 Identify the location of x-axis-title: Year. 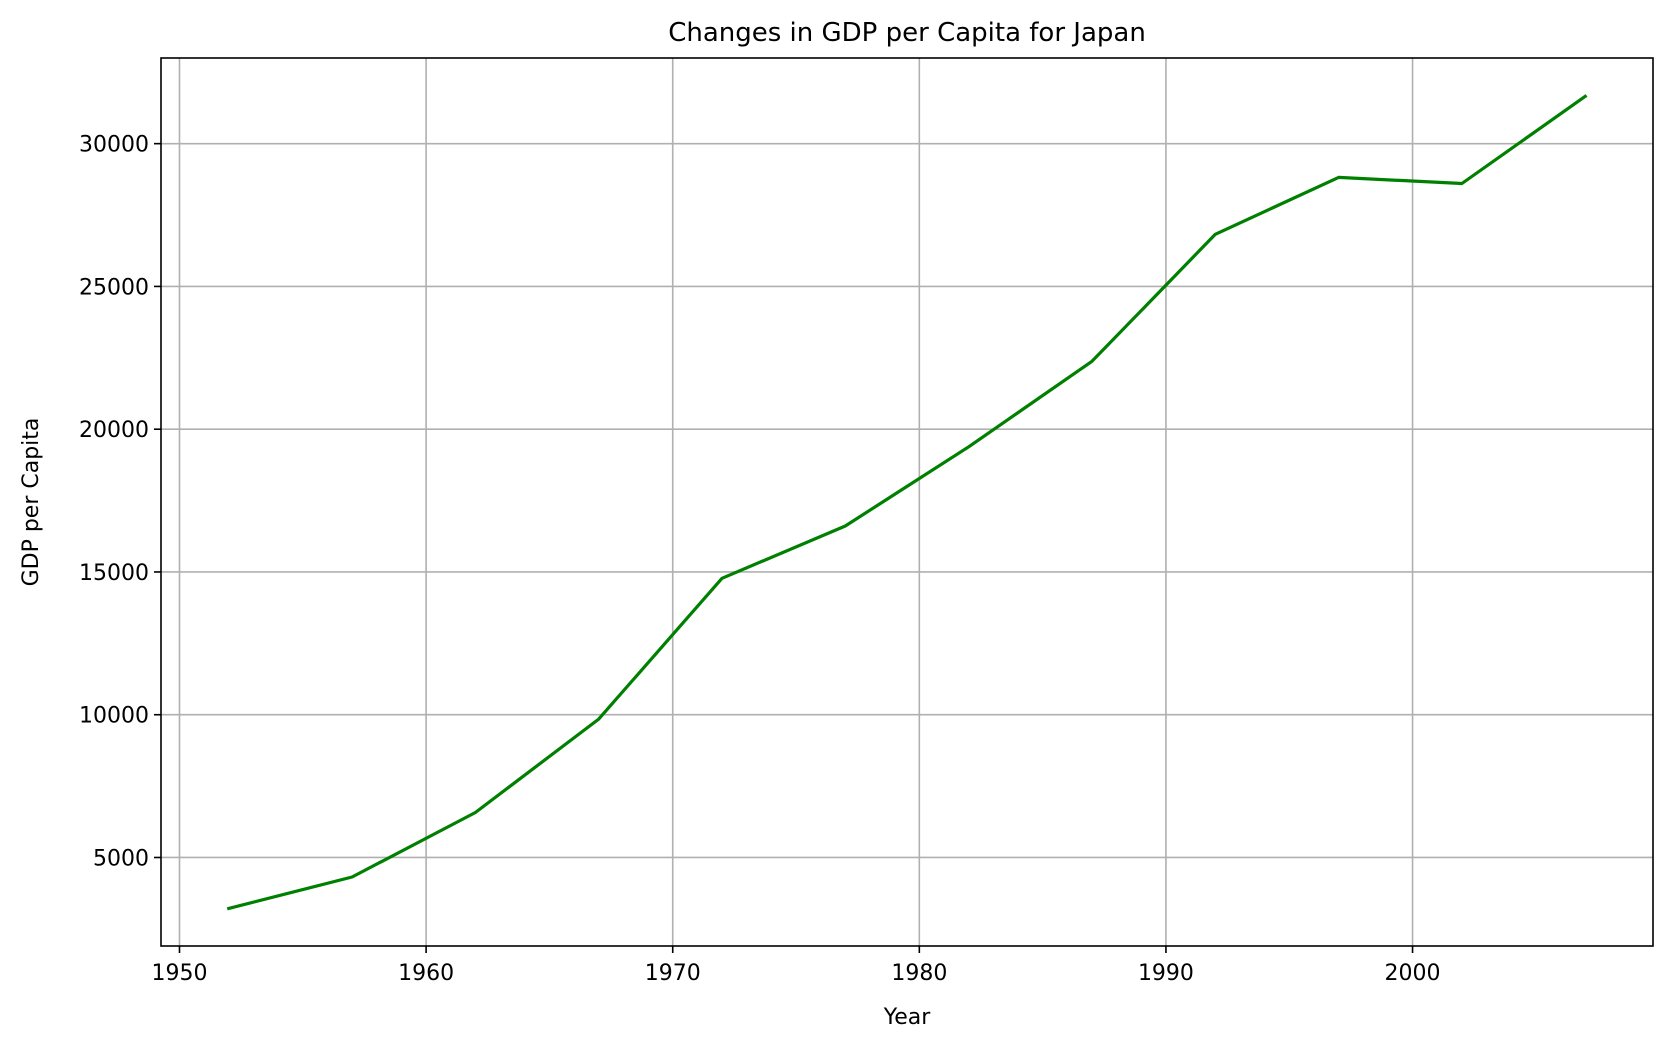
(907, 1017).